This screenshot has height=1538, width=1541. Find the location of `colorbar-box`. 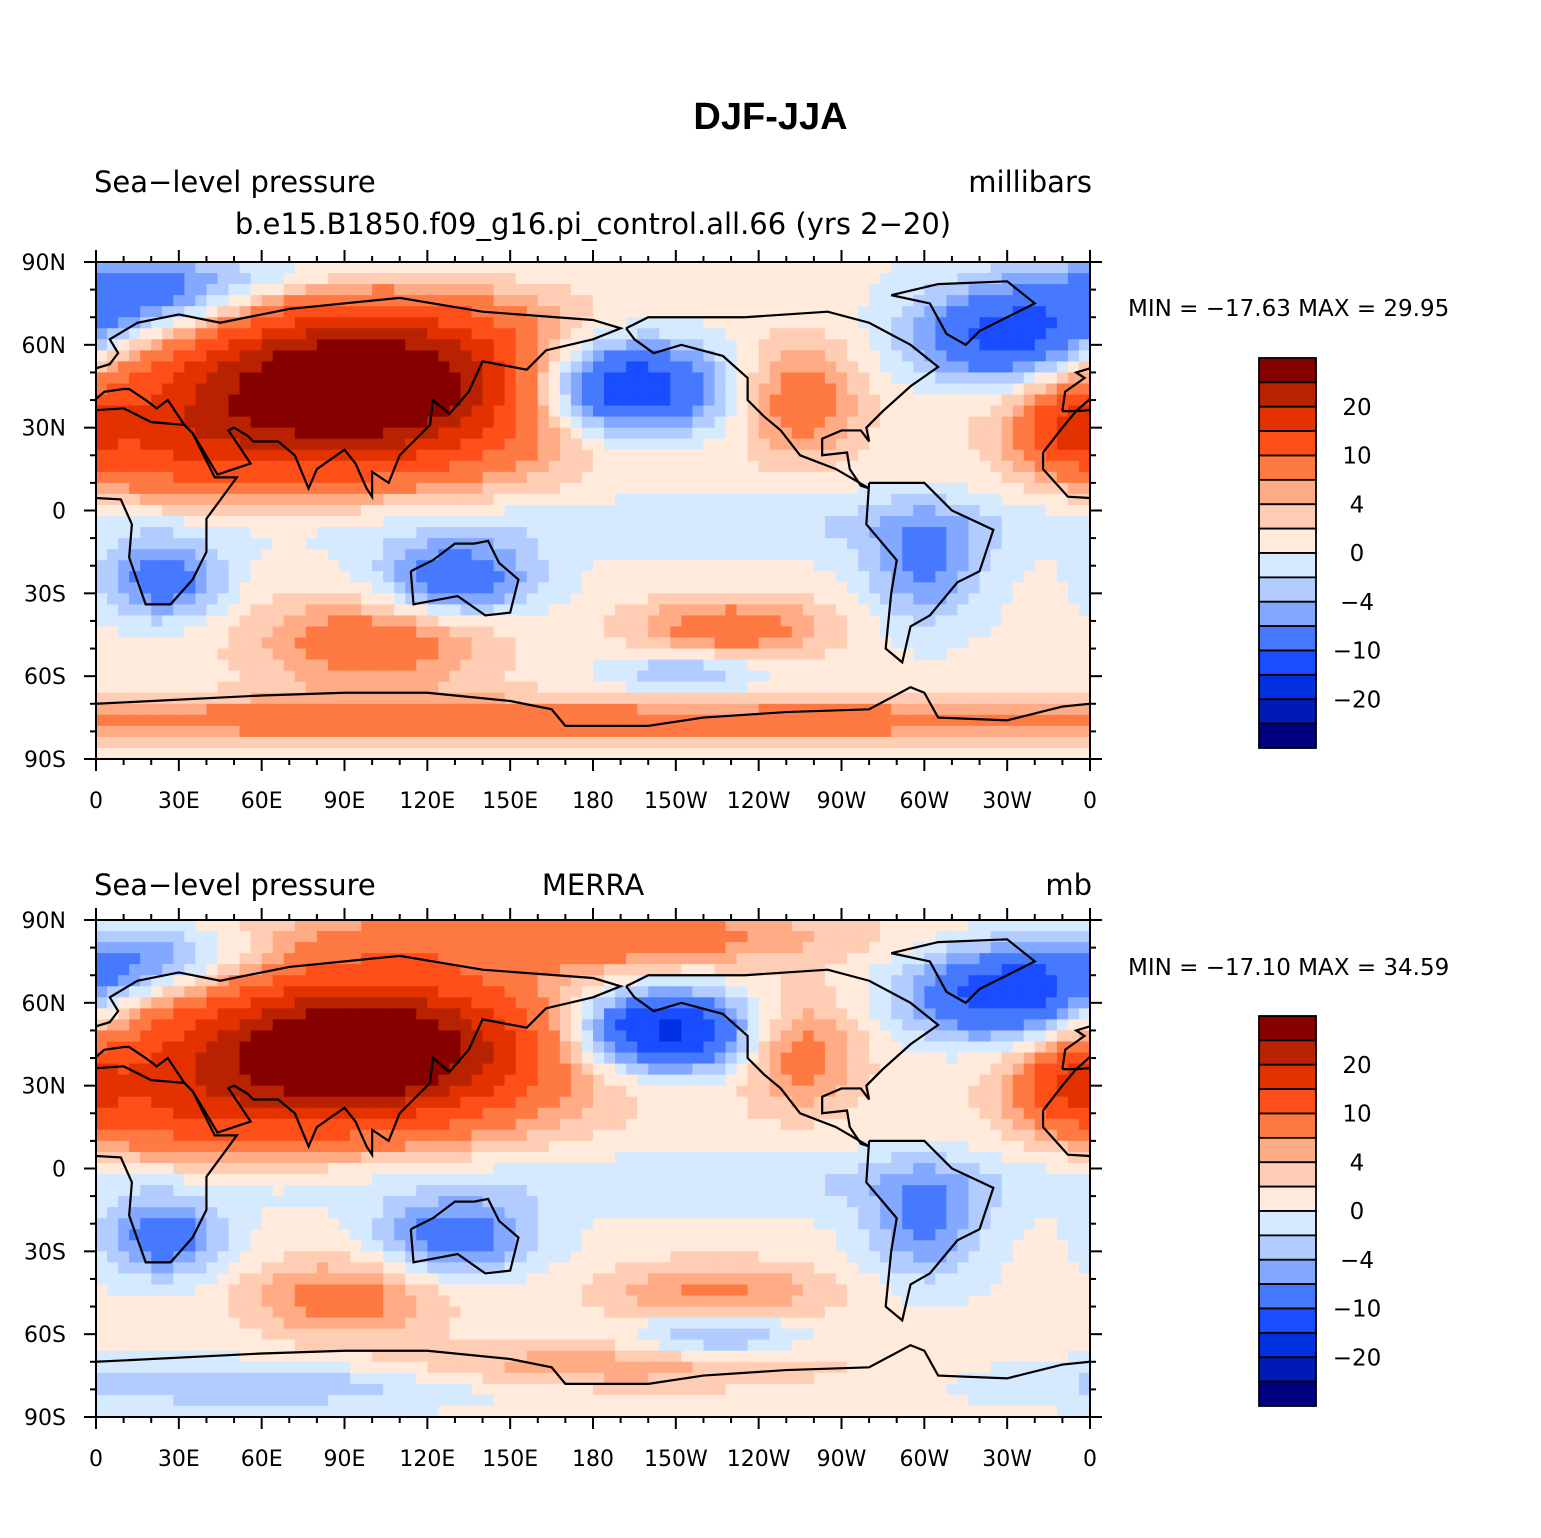

colorbar-box is located at coordinates (1287, 614).